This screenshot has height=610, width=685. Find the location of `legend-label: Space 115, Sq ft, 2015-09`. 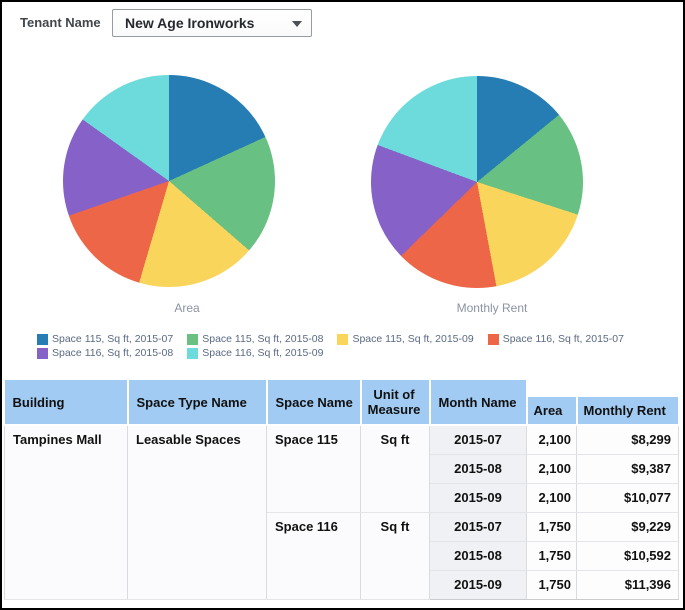

legend-label: Space 115, Sq ft, 2015-09 is located at coordinates (413, 339).